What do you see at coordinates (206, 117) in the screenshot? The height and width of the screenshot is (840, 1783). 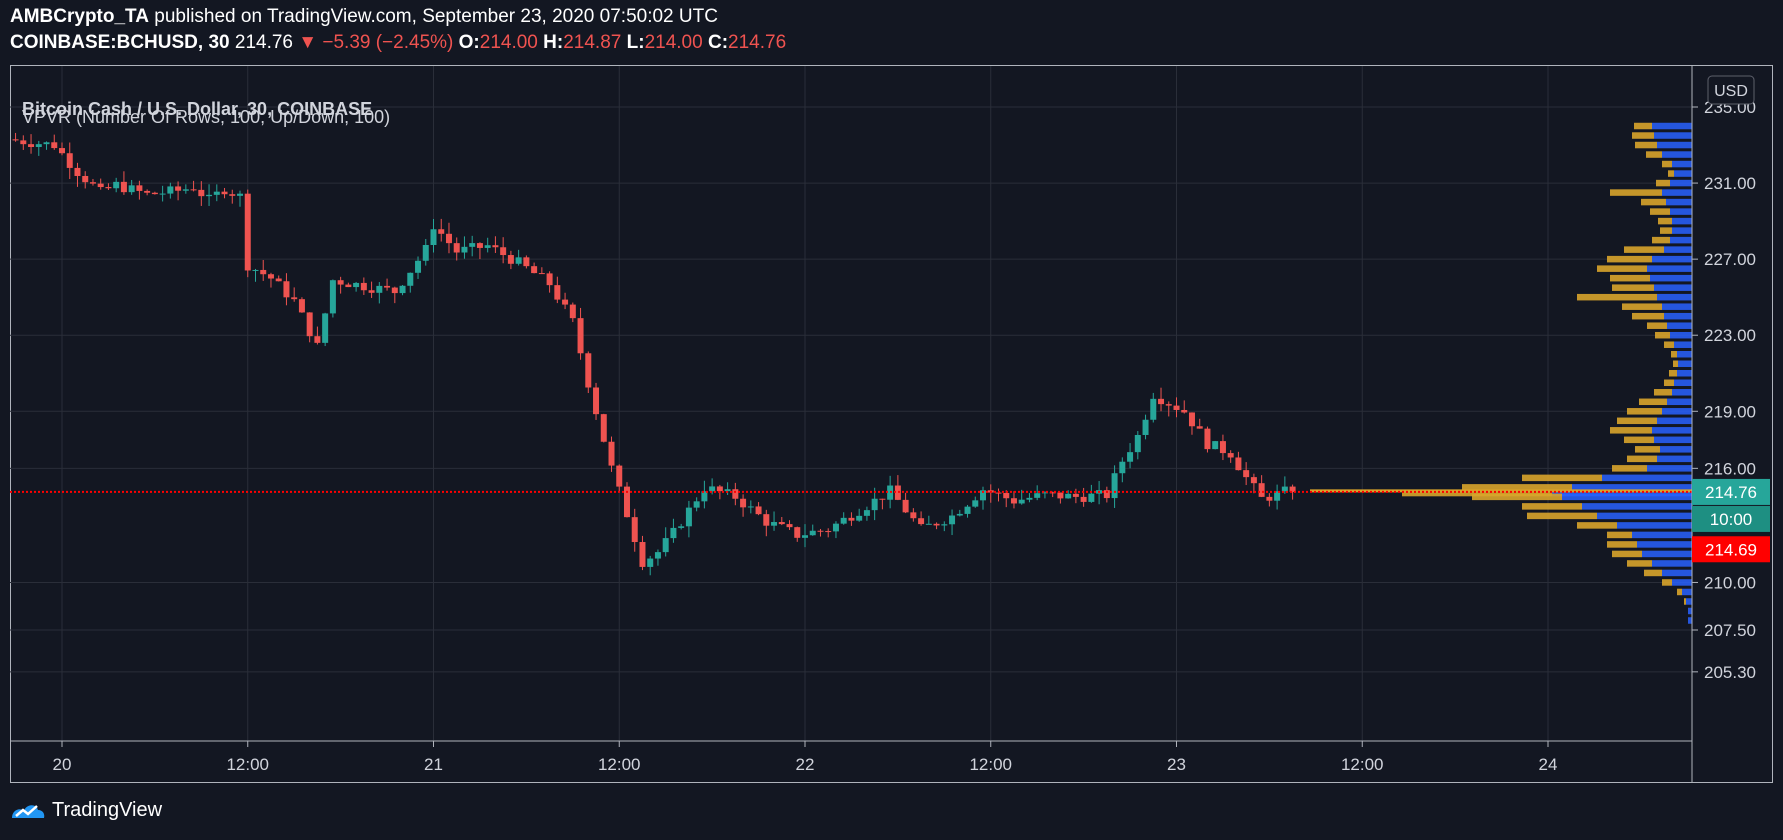 I see `indicator-label: VPVR (Number Of Rows, 100, Up/Down, 100)` at bounding box center [206, 117].